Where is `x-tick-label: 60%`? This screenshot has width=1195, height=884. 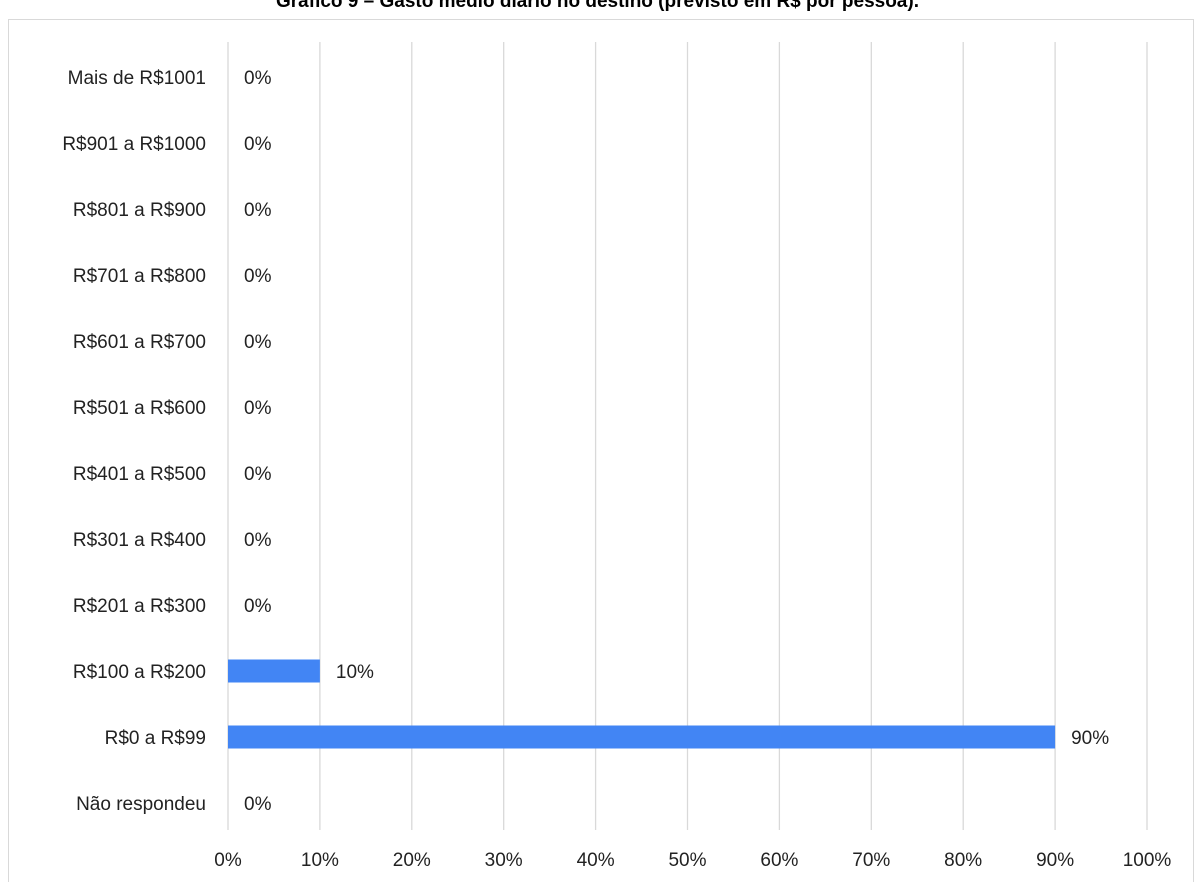
x-tick-label: 60% is located at coordinates (779, 860).